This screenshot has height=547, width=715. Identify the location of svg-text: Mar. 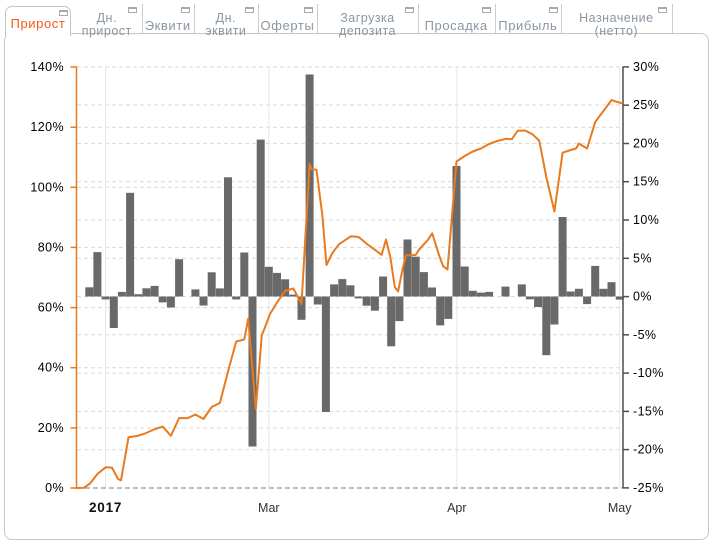
(269, 508).